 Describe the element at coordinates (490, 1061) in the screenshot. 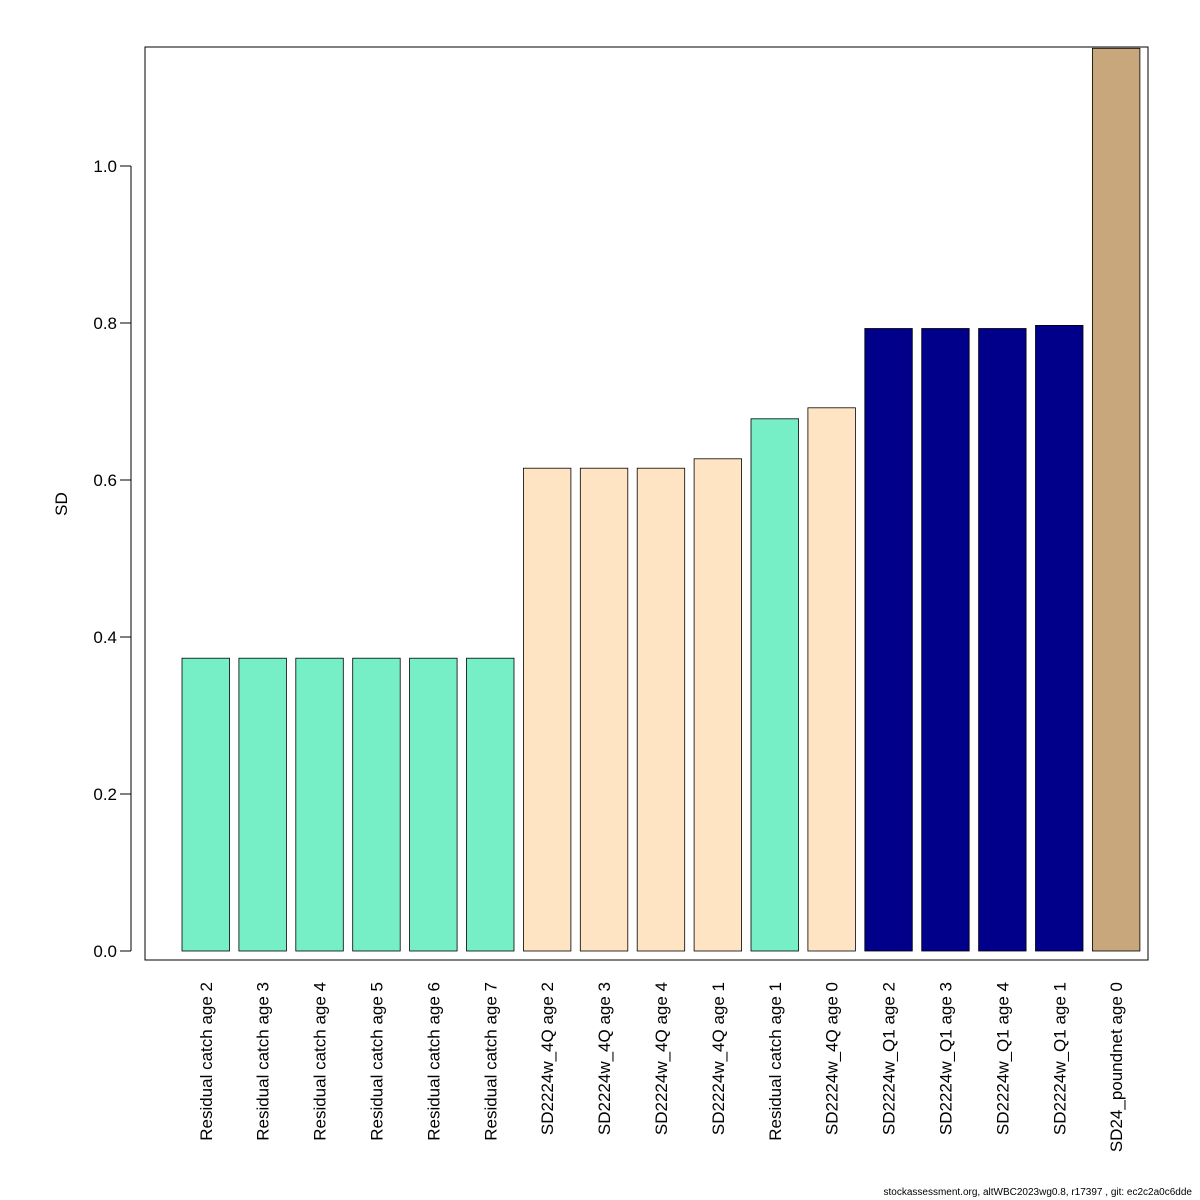

I see `x-tick-label: Residual catch age 7` at that location.